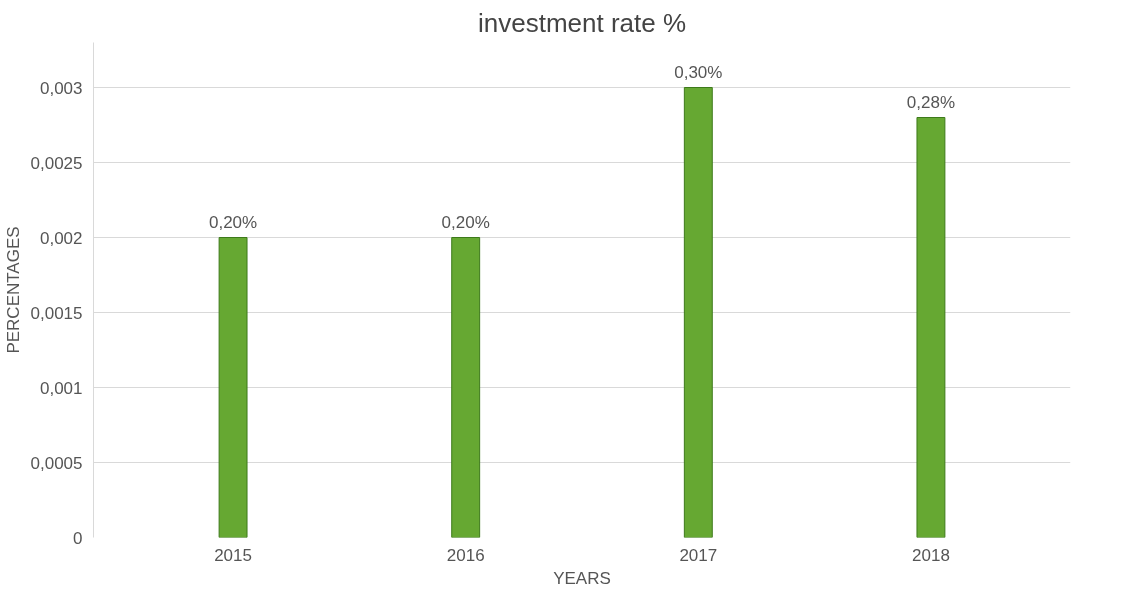 The width and height of the screenshot is (1142, 599). Describe the element at coordinates (13, 290) in the screenshot. I see `y-axis-title: PERCENTAGES` at that location.